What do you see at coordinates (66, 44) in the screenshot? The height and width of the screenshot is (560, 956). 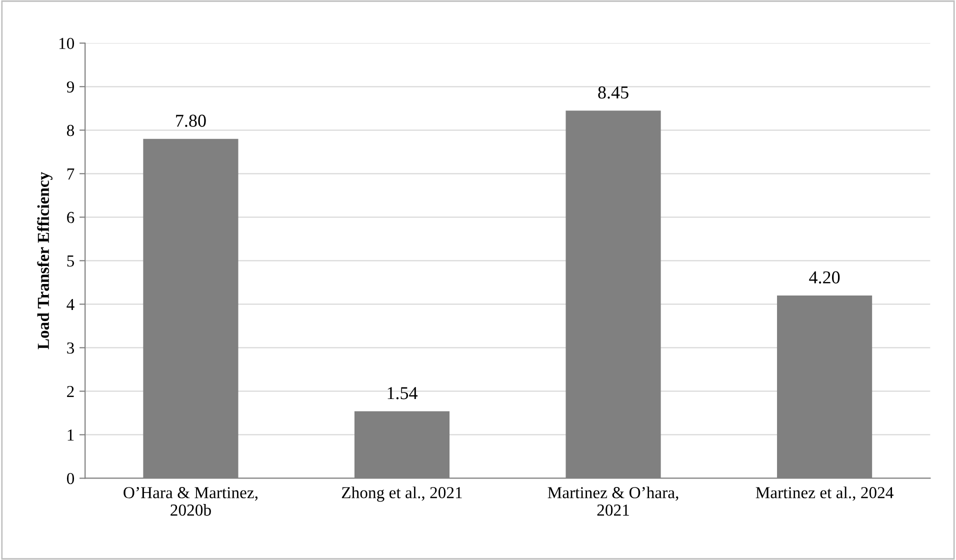 I see `y-tick-label: 10` at bounding box center [66, 44].